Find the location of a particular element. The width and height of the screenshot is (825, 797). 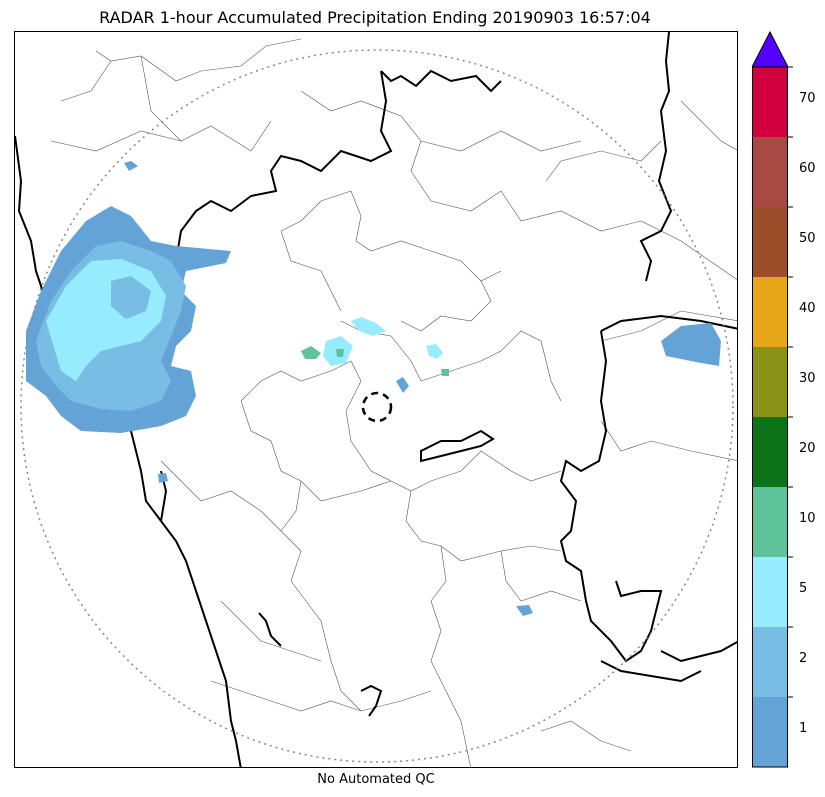

colorbar-tick: 10 is located at coordinates (807, 518).